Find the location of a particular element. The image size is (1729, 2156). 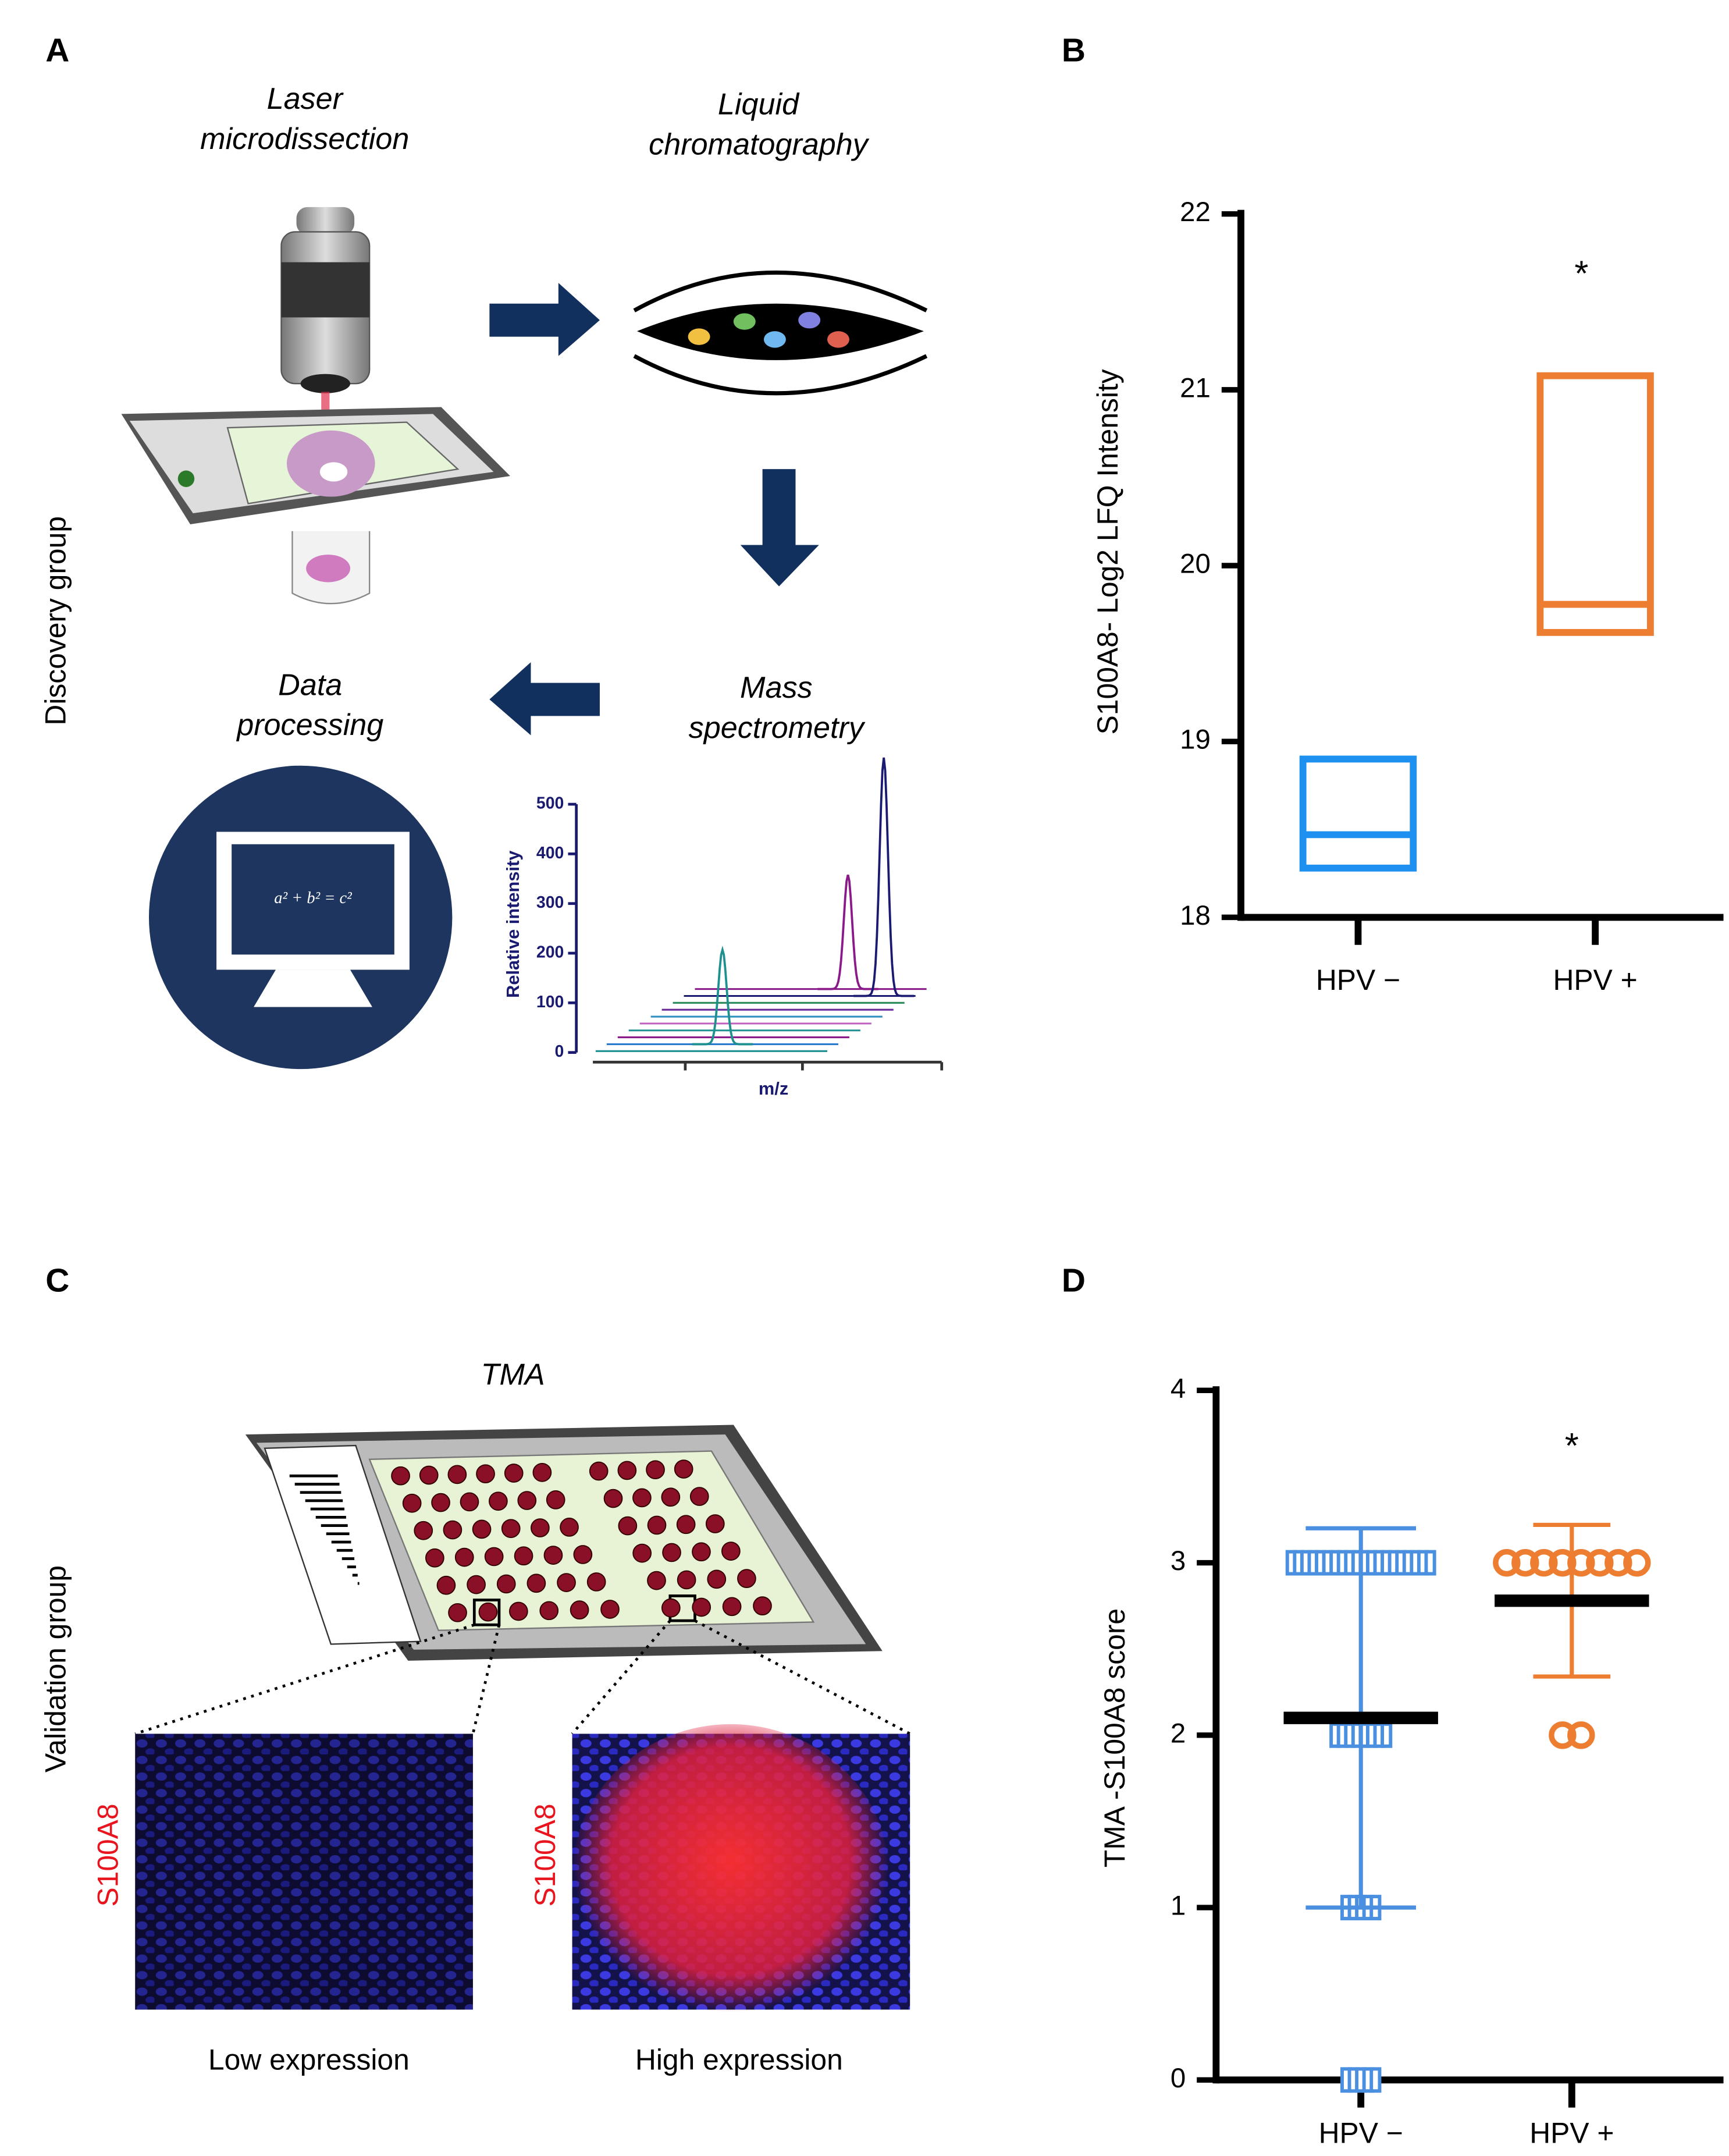

micrograph-low is located at coordinates (304, 1872).